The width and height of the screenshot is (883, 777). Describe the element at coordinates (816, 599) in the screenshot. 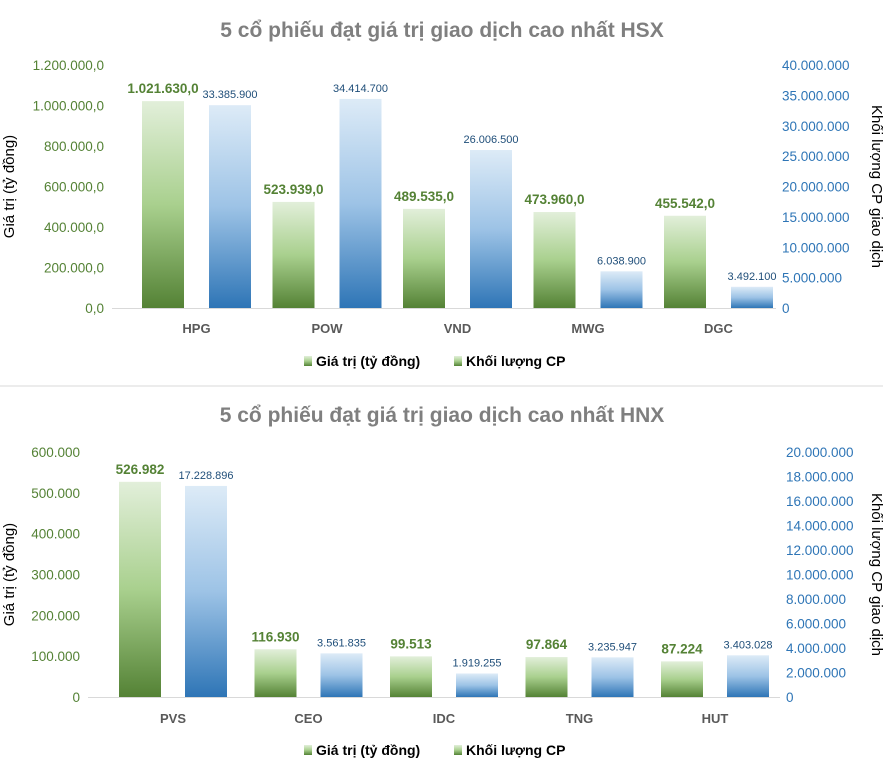

I see `y2-tick-label: 8.000.000` at that location.